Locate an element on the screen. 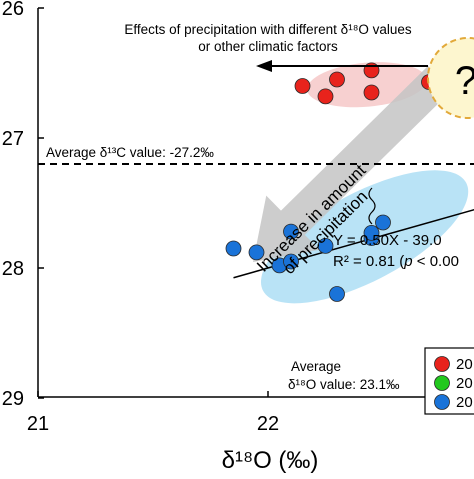 This screenshot has width=474, height=479. regression-r2: R² = 0.81 (p < 0.00 is located at coordinates (396, 261).